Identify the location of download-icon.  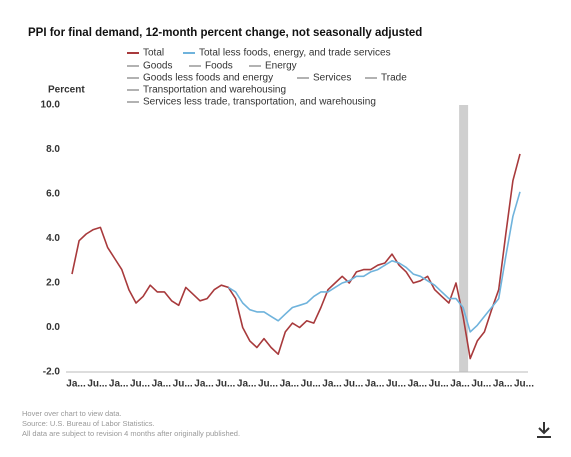
(544, 431).